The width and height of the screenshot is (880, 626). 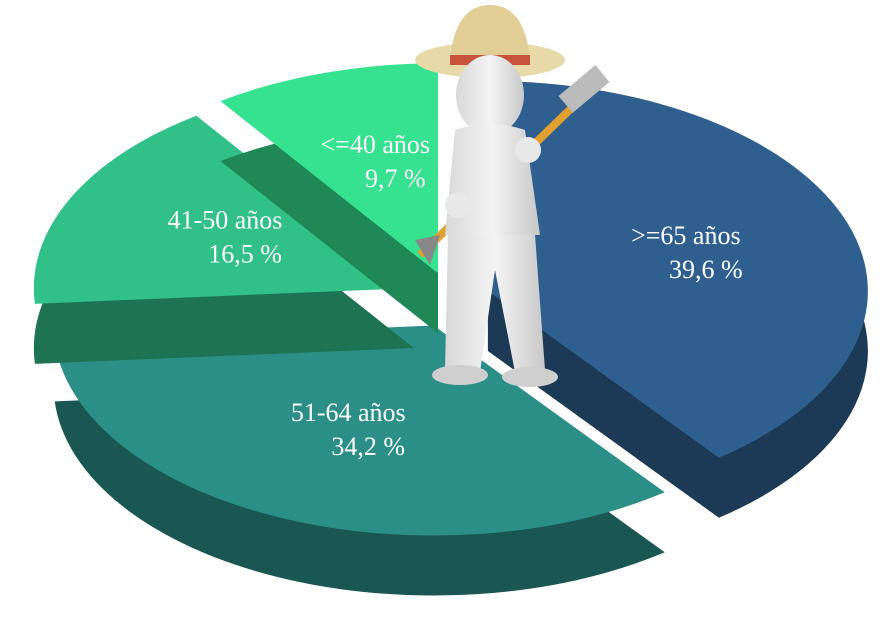 I want to click on value-label: 34,2 %, so click(x=368, y=446).